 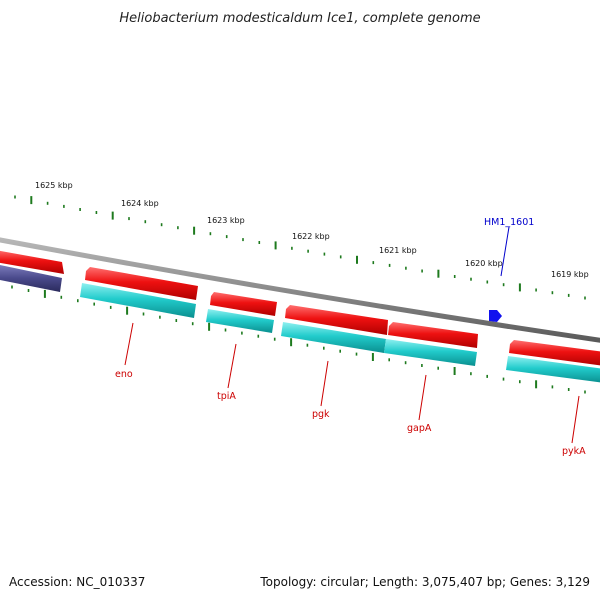 I want to click on feature-leader-line, so click(x=505, y=251).